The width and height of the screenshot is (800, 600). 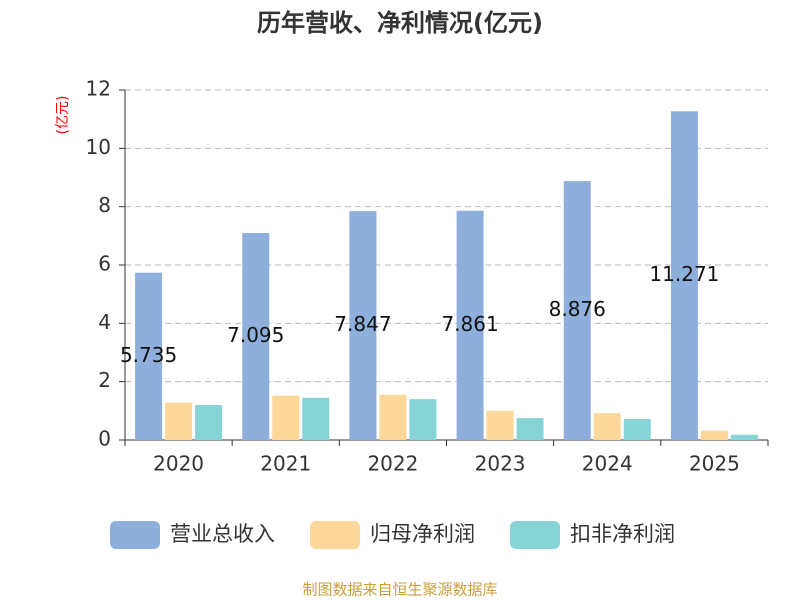 I want to click on y-tick-label: 12, so click(x=98, y=89).